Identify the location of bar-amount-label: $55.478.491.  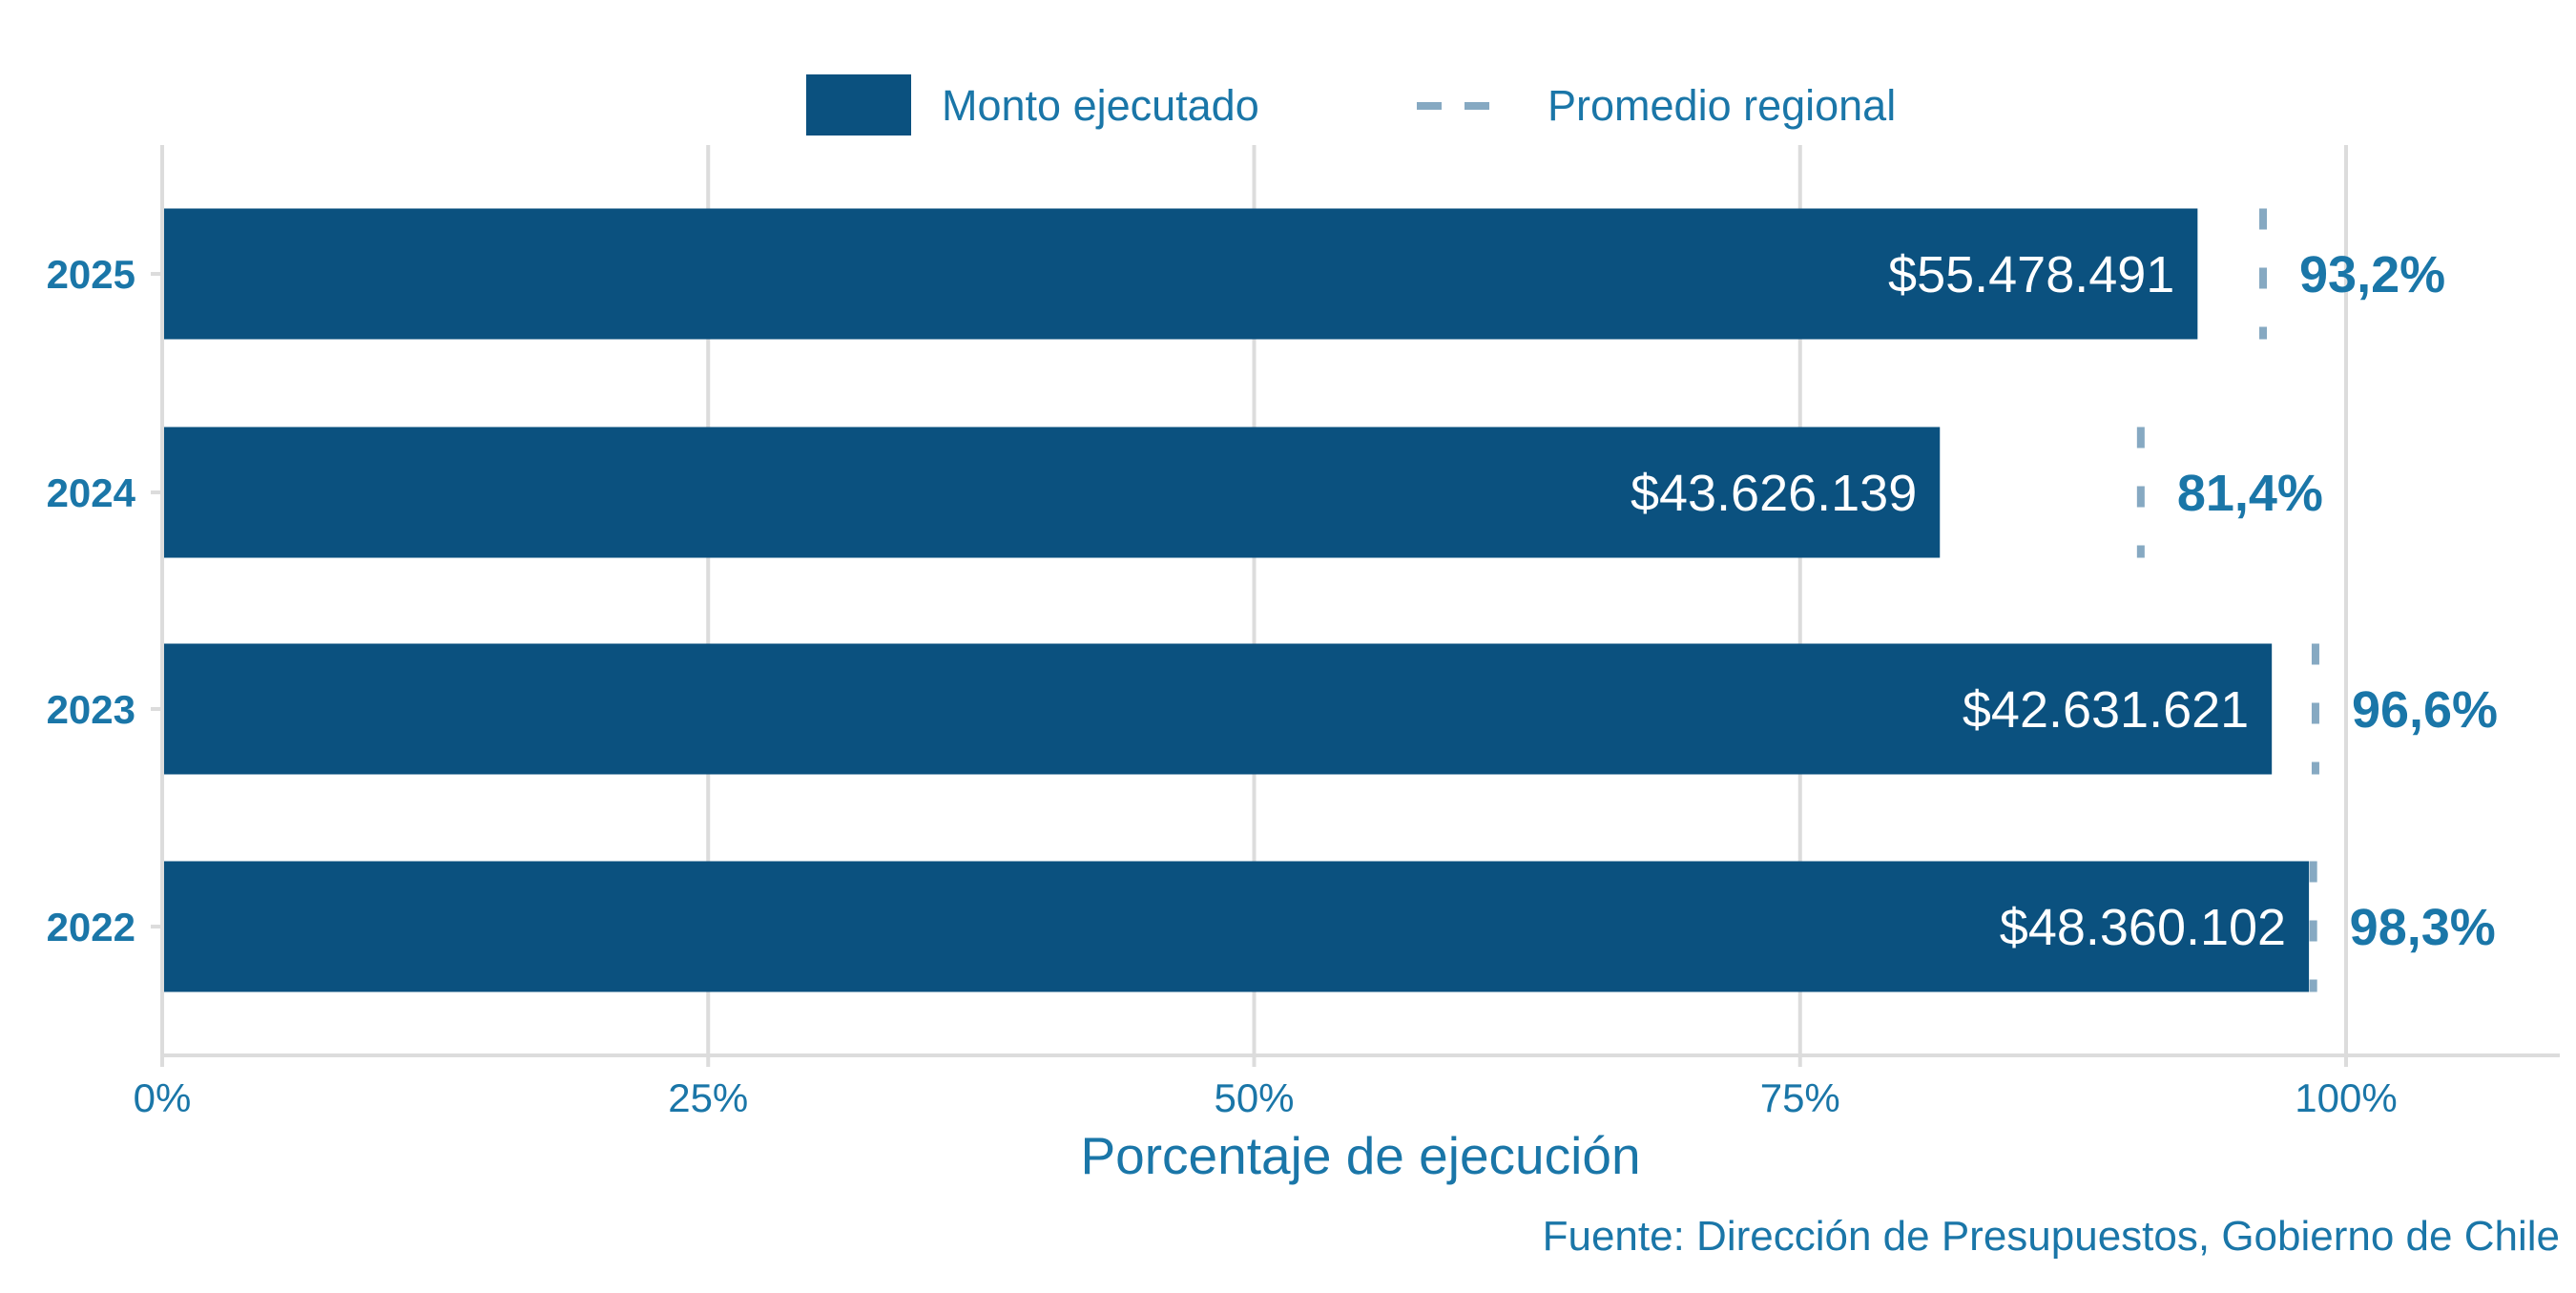
(2031, 274).